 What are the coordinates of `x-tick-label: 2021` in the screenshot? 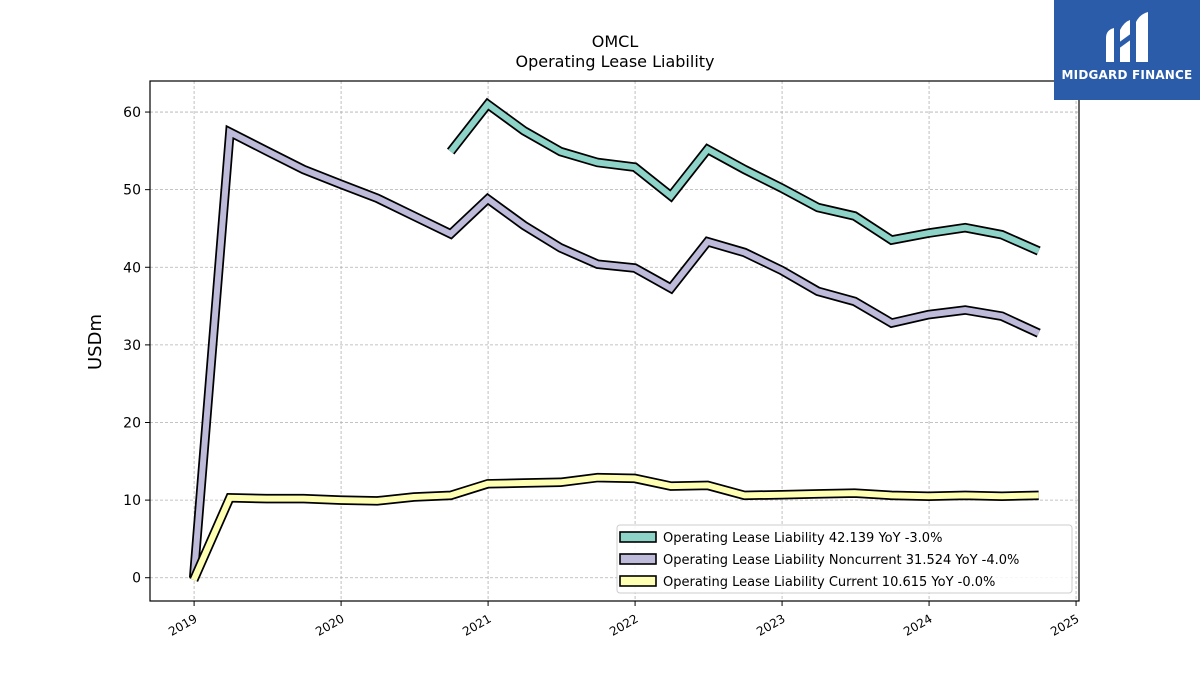 It's located at (476, 624).